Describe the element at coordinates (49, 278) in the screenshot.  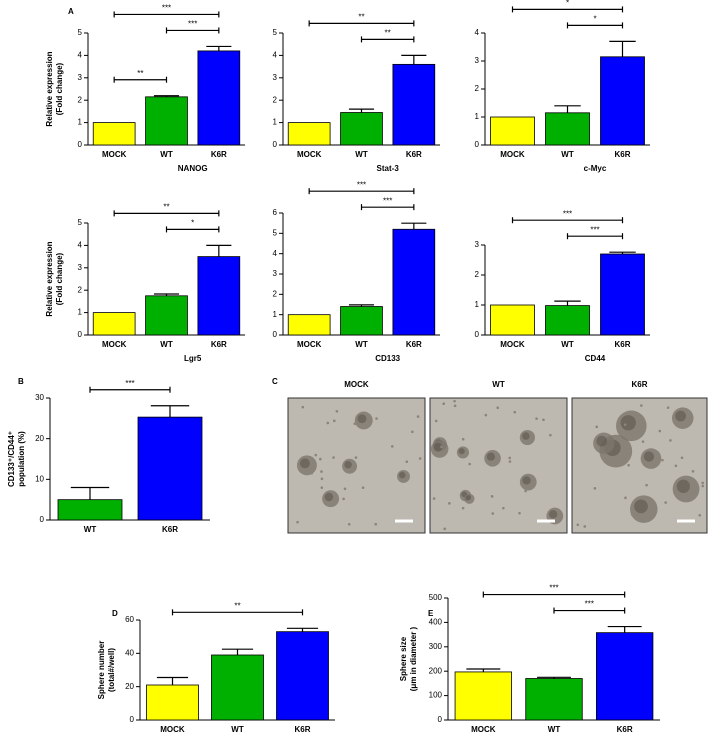
I see `y-axis-label: Relative expression` at that location.